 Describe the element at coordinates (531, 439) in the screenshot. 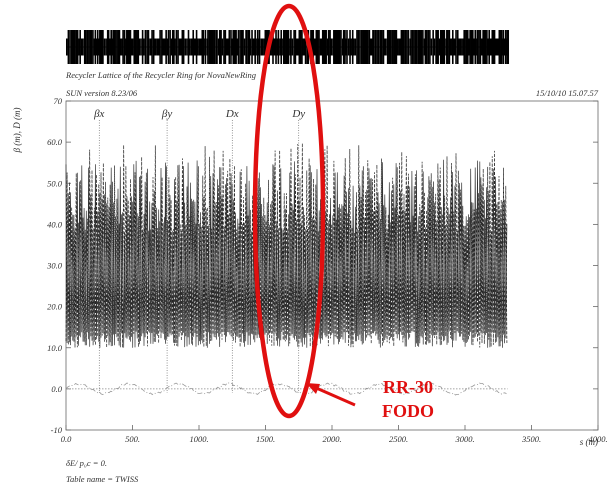

I see `x-tick-label: 3500.` at that location.